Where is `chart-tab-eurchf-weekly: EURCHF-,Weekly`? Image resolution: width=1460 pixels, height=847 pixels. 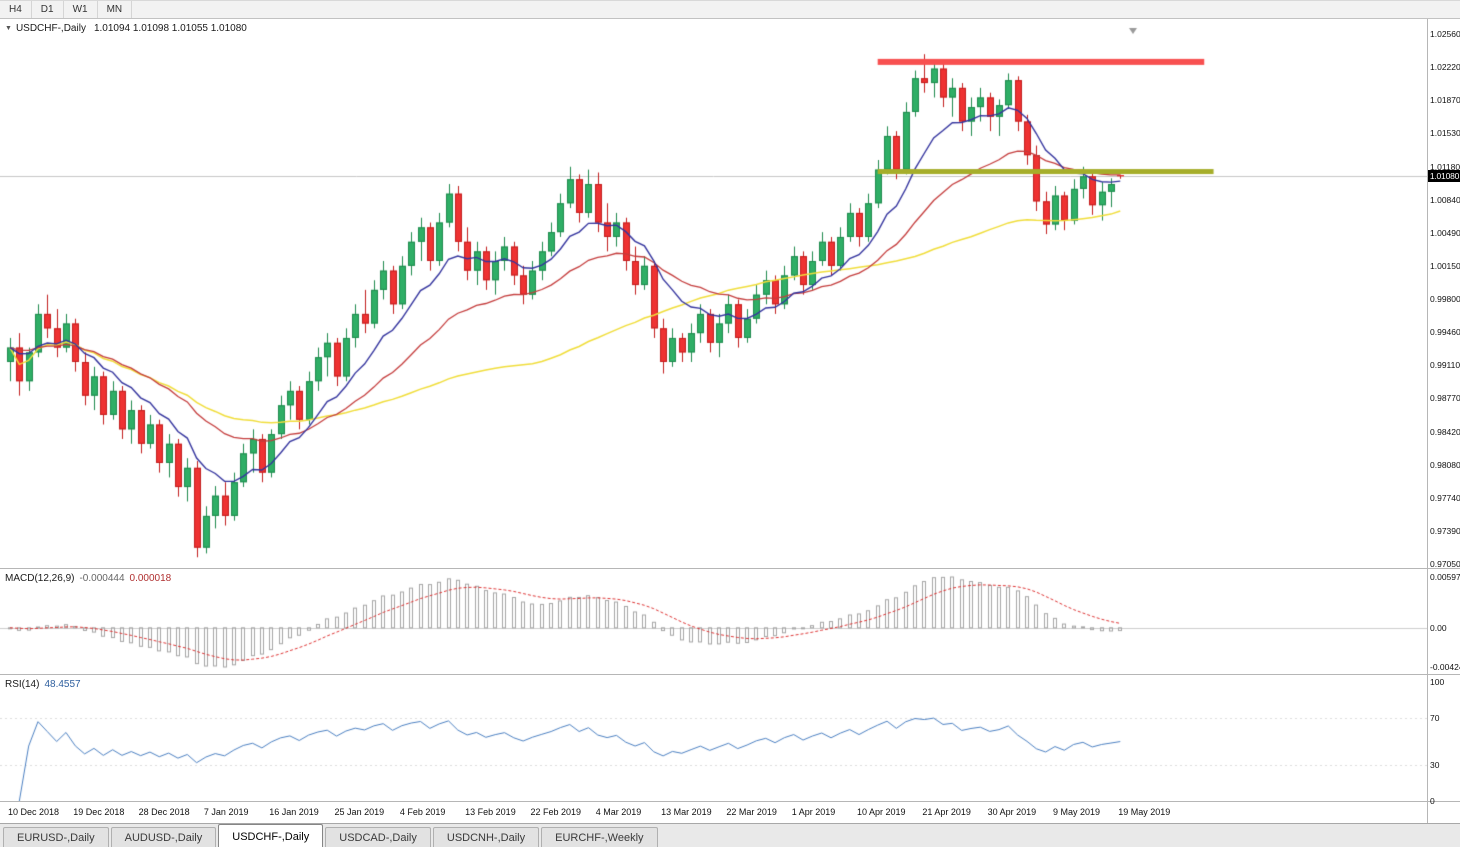 chart-tab-eurchf-weekly: EURCHF-,Weekly is located at coordinates (599, 837).